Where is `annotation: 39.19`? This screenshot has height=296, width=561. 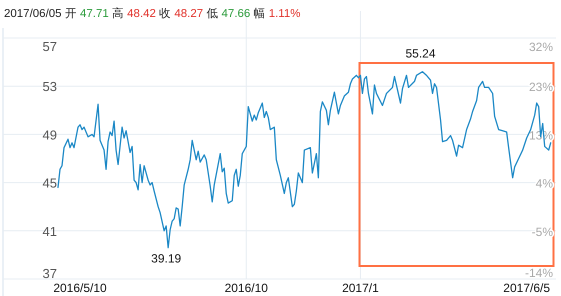 annotation: 39.19 is located at coordinates (166, 259).